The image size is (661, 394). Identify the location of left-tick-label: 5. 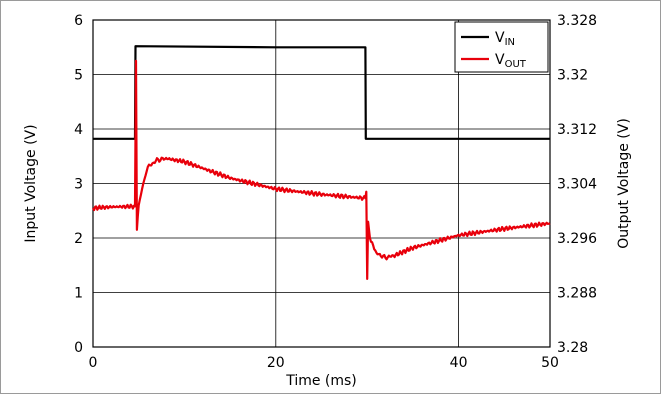
(78, 76).